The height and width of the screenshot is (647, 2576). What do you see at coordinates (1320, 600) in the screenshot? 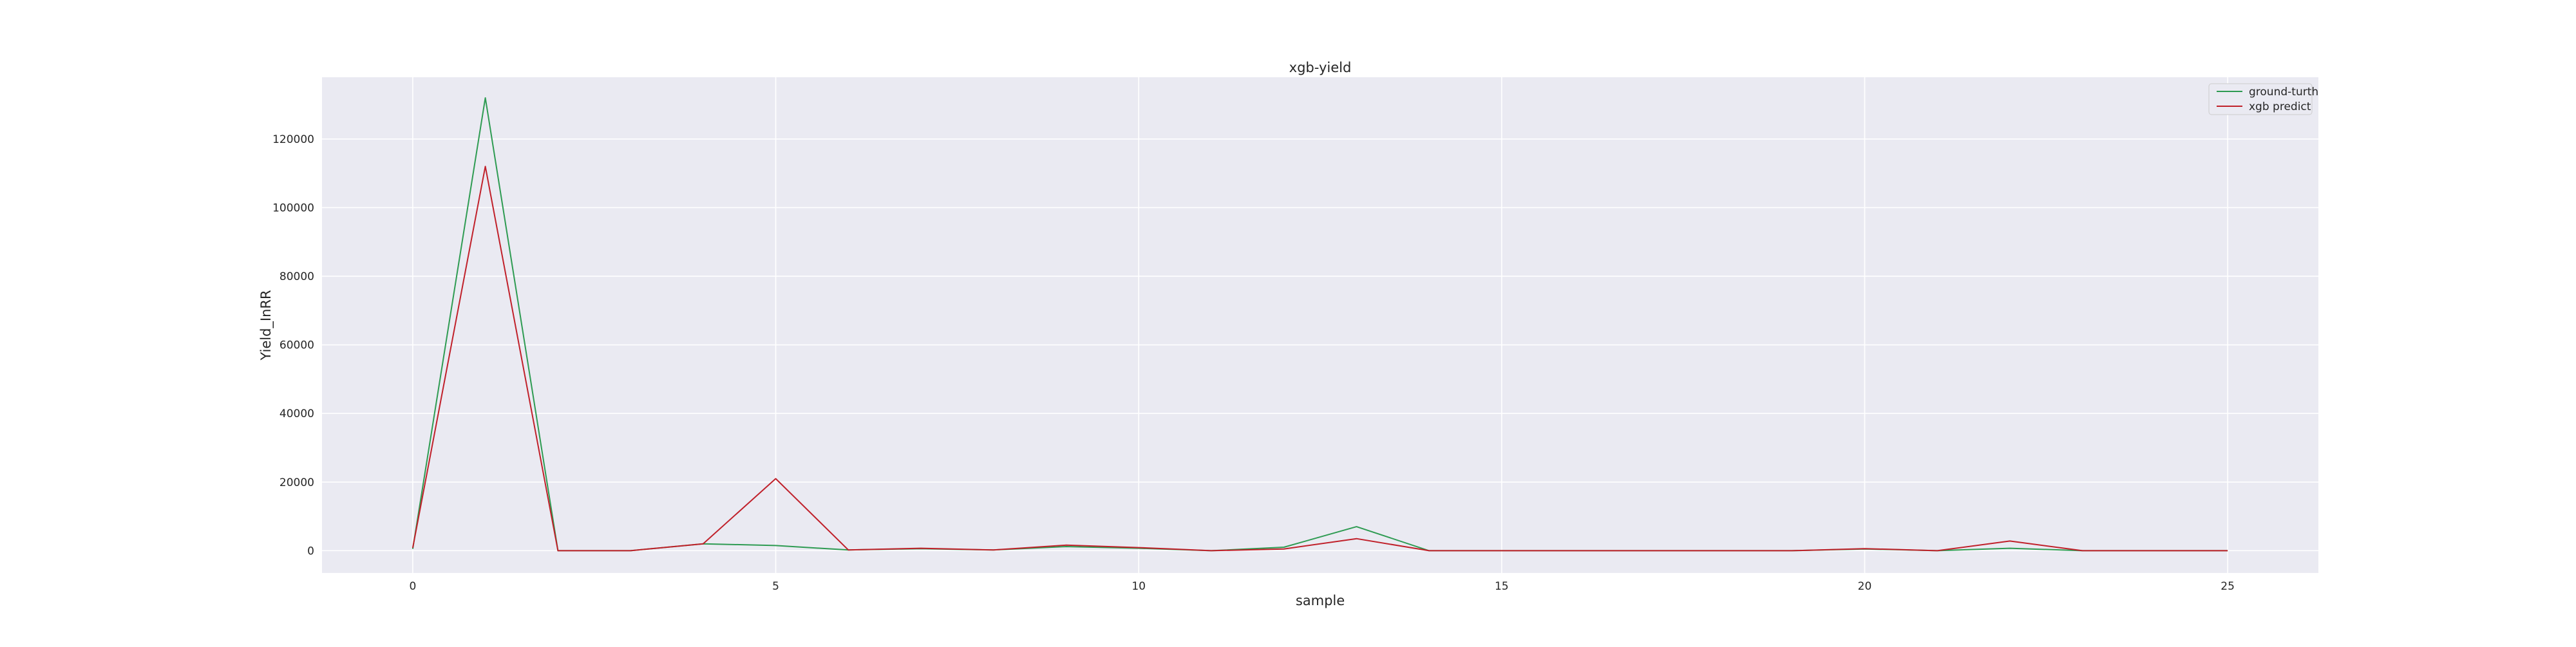
I see `x-axis-label: sample` at bounding box center [1320, 600].